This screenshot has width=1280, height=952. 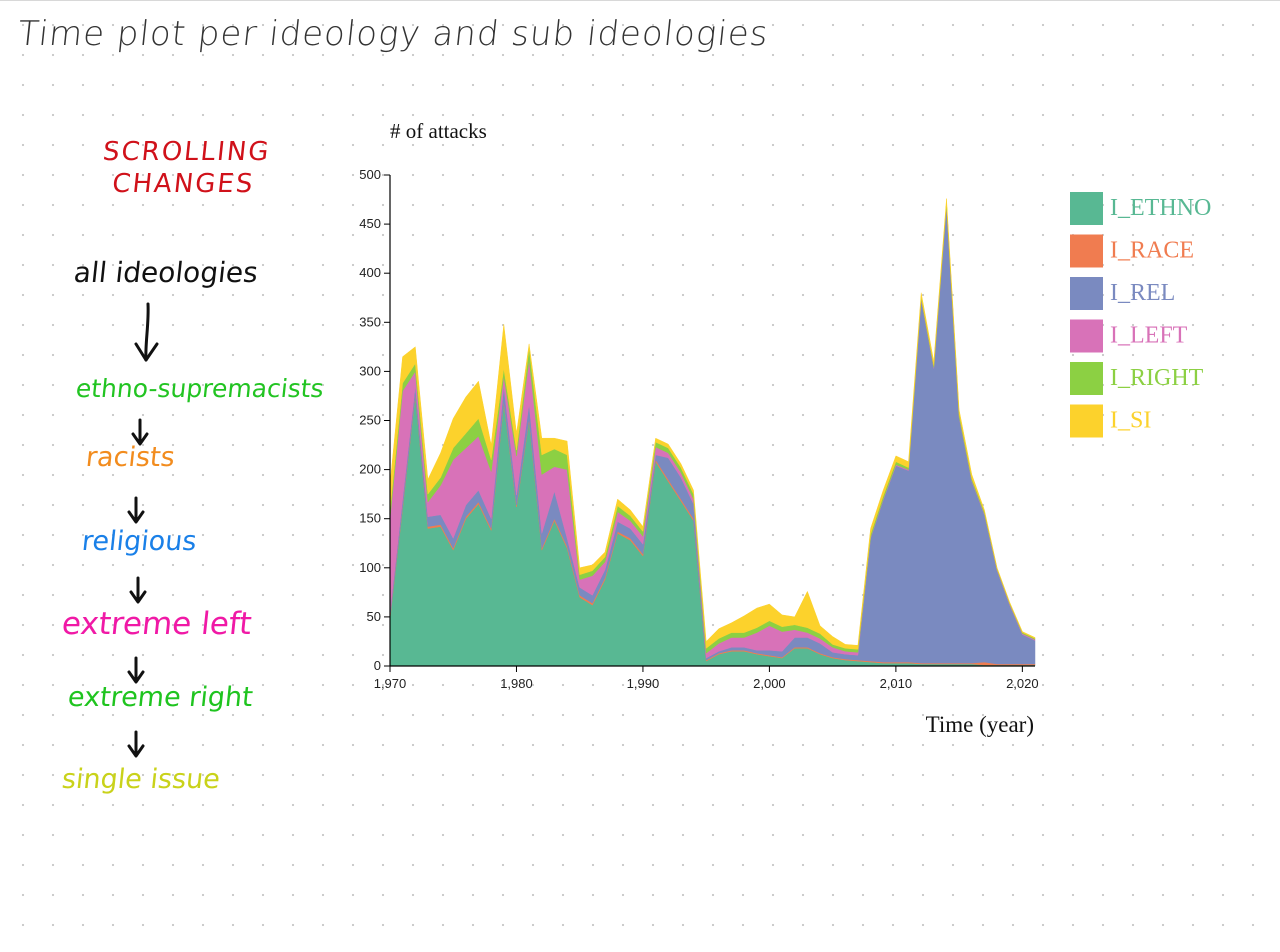 I want to click on y-tick-label: 300, so click(x=370, y=370).